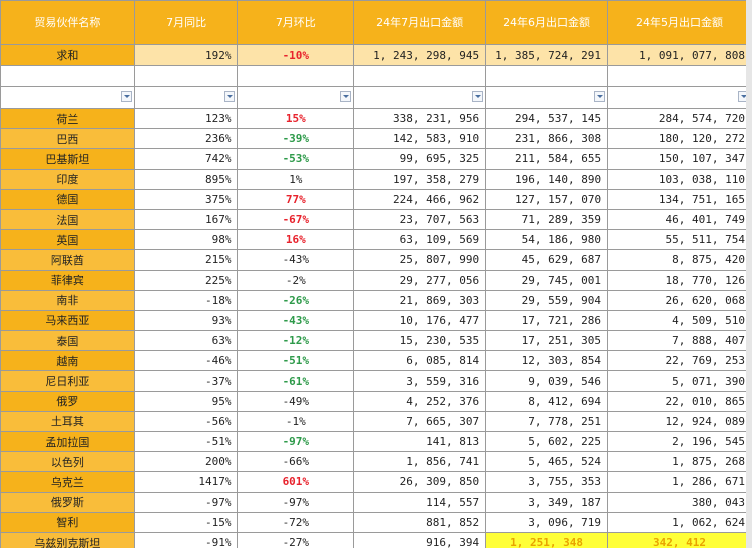  Describe the element at coordinates (420, 341) in the screenshot. I see `jul-amount-cell: 15, 230, 535` at that location.